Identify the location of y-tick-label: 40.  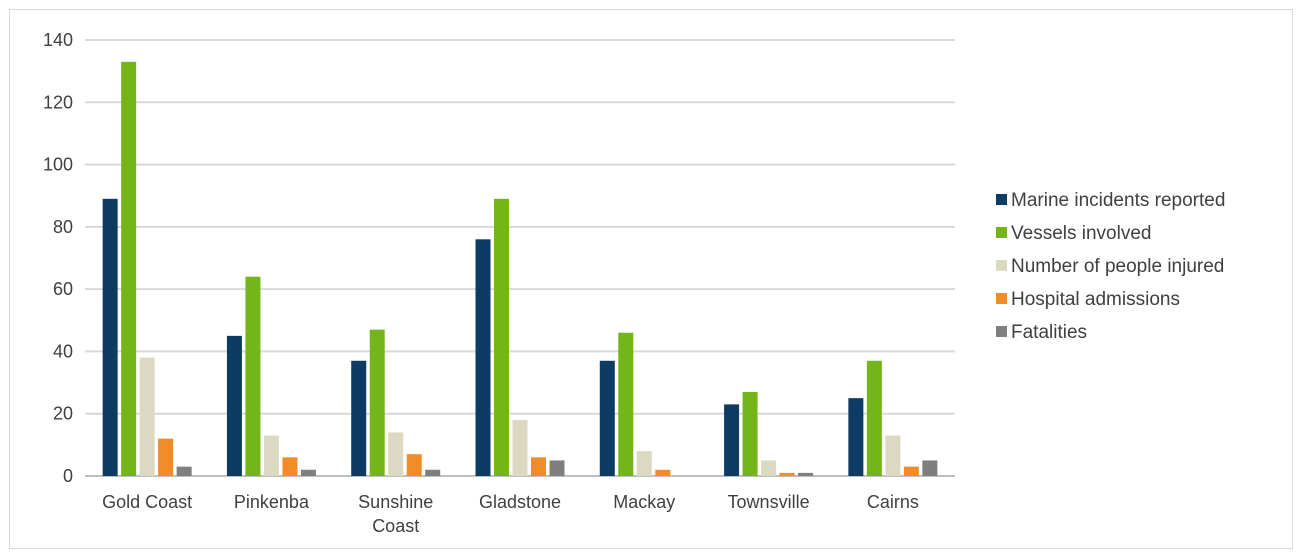
(63, 351).